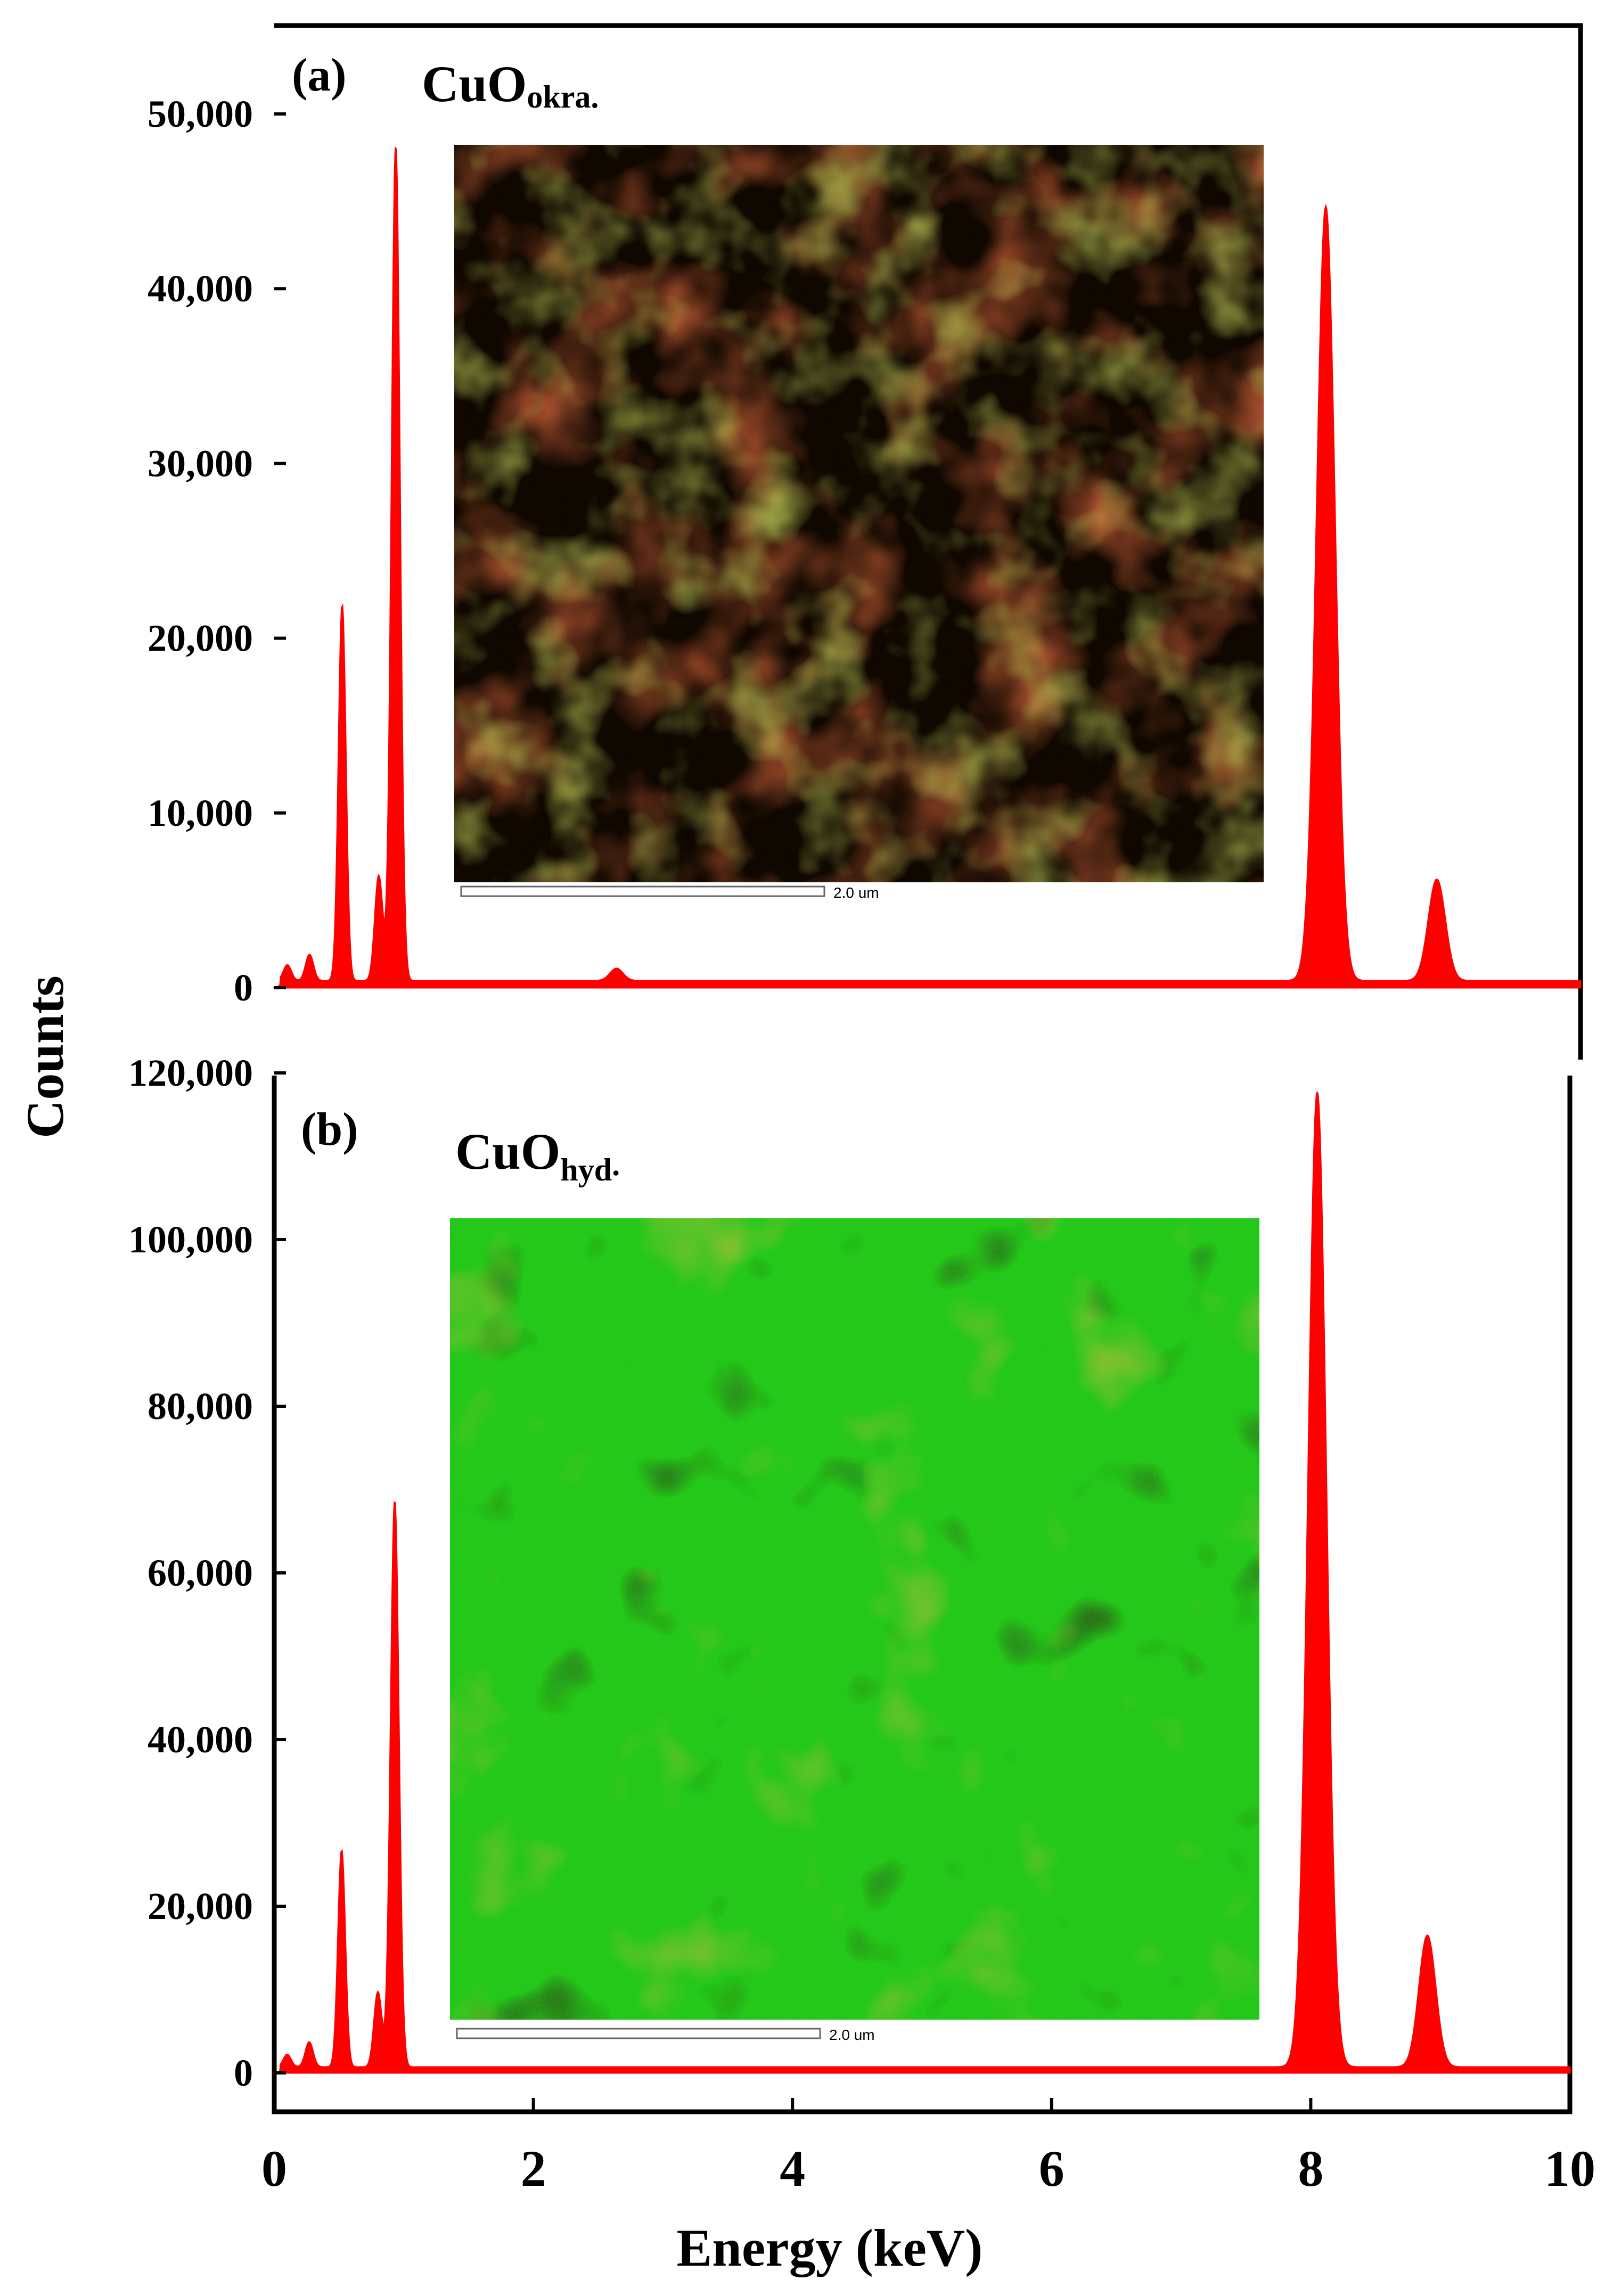 This screenshot has height=2296, width=1613. What do you see at coordinates (616, 1164) in the screenshot?
I see `panel-b-sample-suffix: .` at bounding box center [616, 1164].